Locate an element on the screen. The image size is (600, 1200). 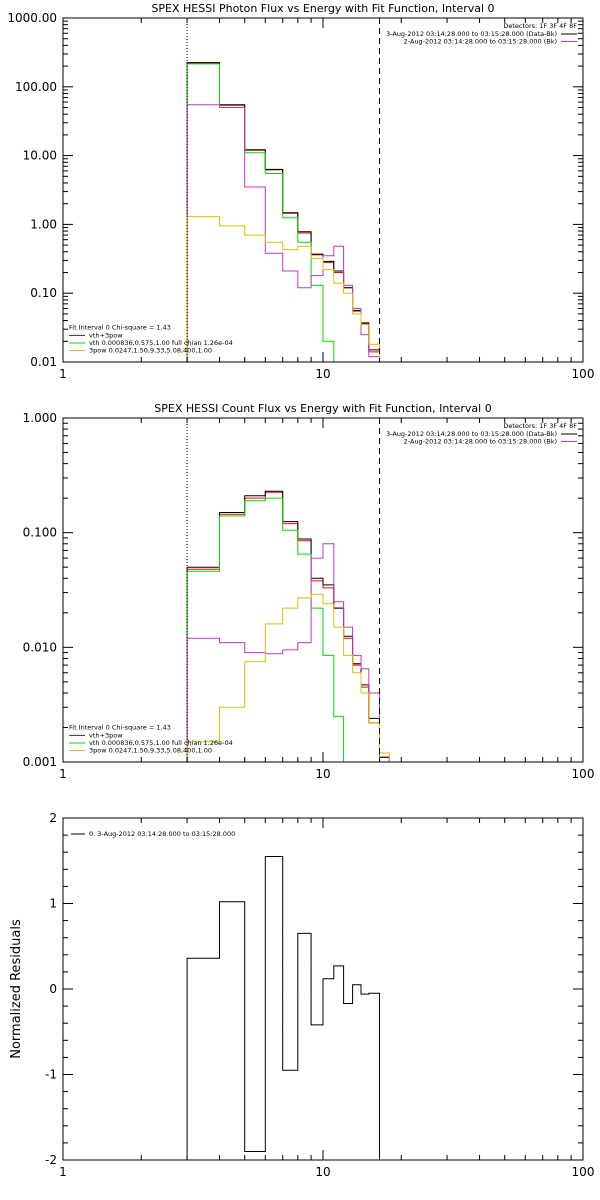
series-2-line is located at coordinates (265, 629).